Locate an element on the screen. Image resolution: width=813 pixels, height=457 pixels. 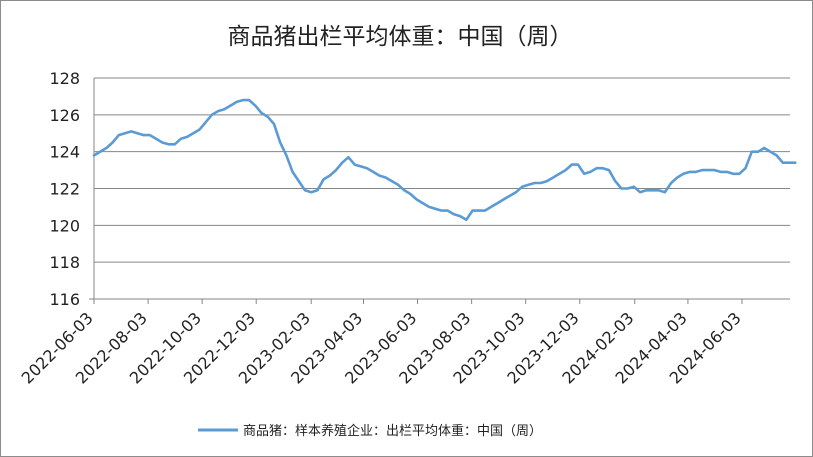
y-tick-label: 116 is located at coordinates (64, 299).